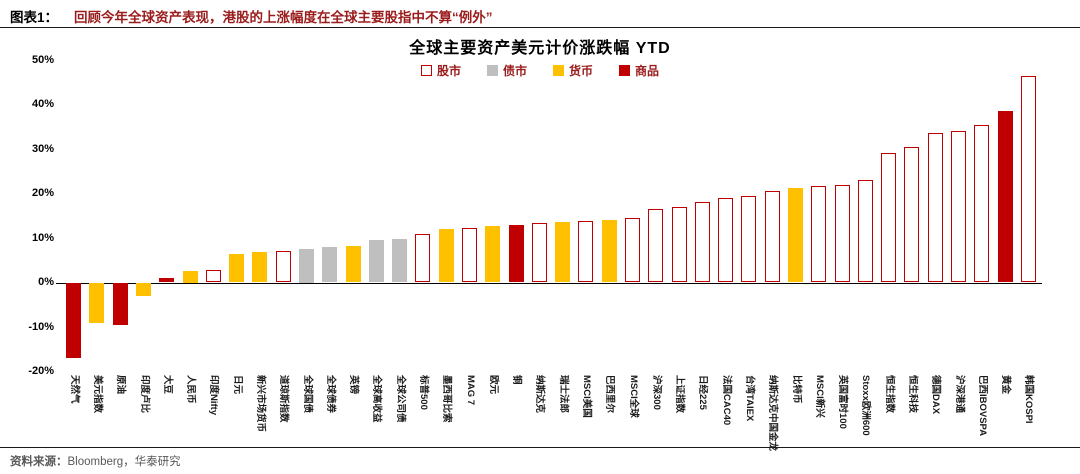  I want to click on x-axis-category-label: 全球高收益, so click(377, 399).